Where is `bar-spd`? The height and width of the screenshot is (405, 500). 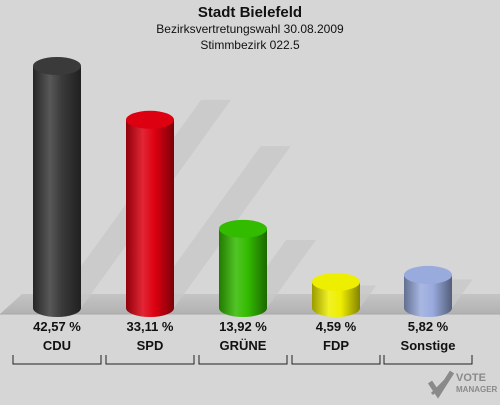
bar-spd is located at coordinates (150, 214).